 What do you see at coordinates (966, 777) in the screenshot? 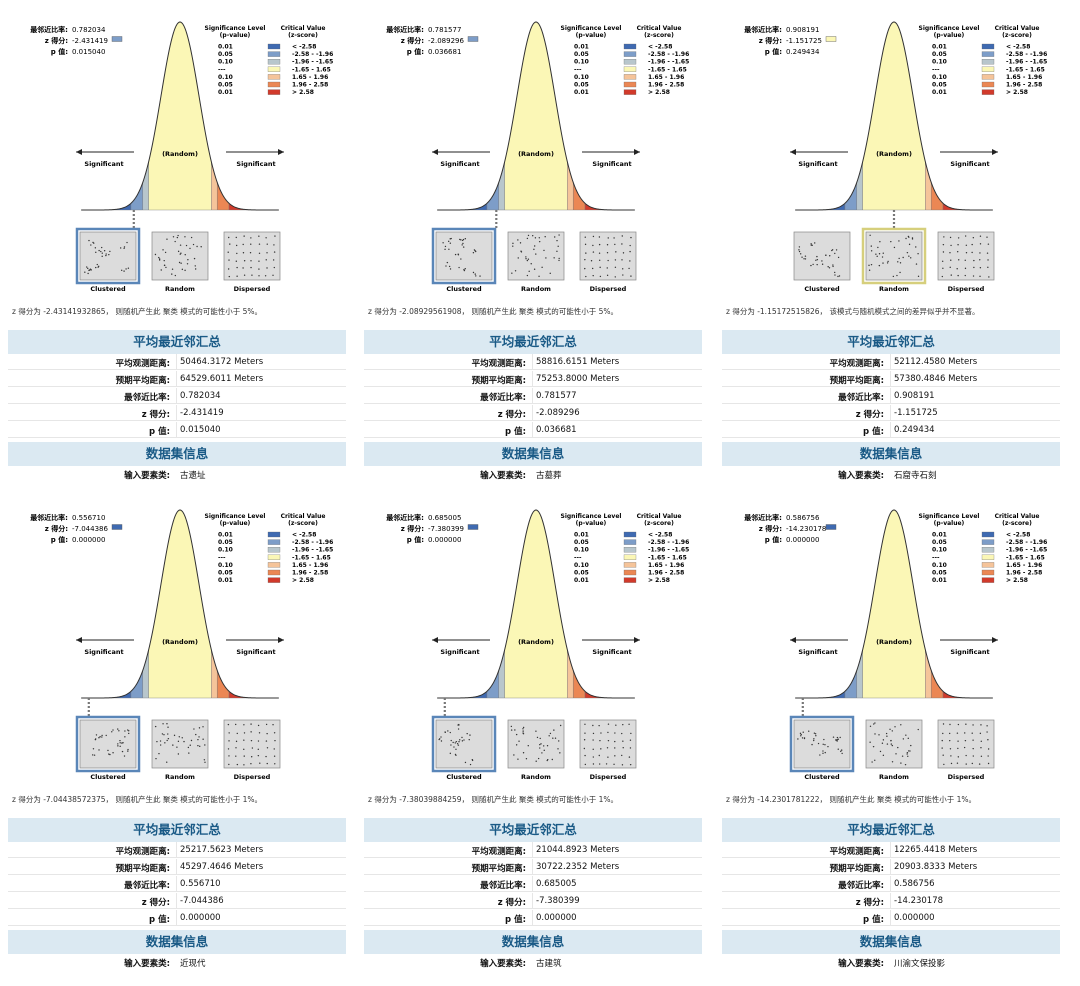
I see `pattern-label: Dispersed` at bounding box center [966, 777].